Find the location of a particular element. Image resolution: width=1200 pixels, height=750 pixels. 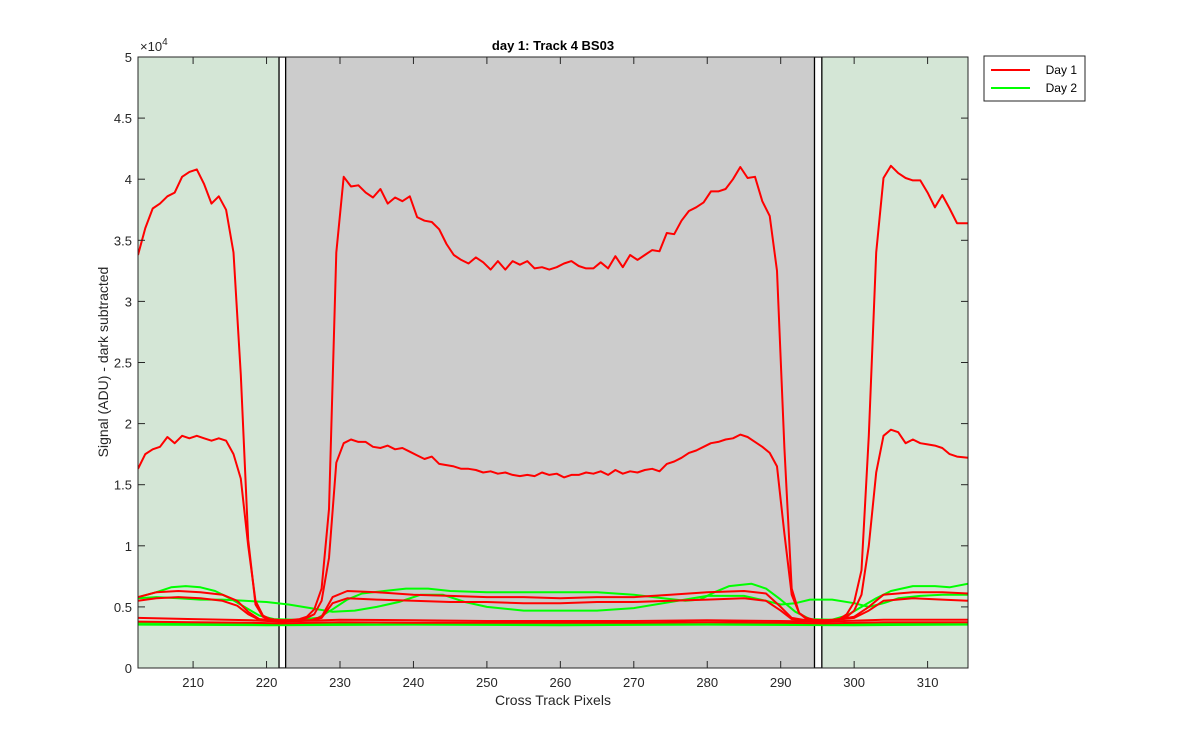

x-tick-label: 220 is located at coordinates (267, 682).